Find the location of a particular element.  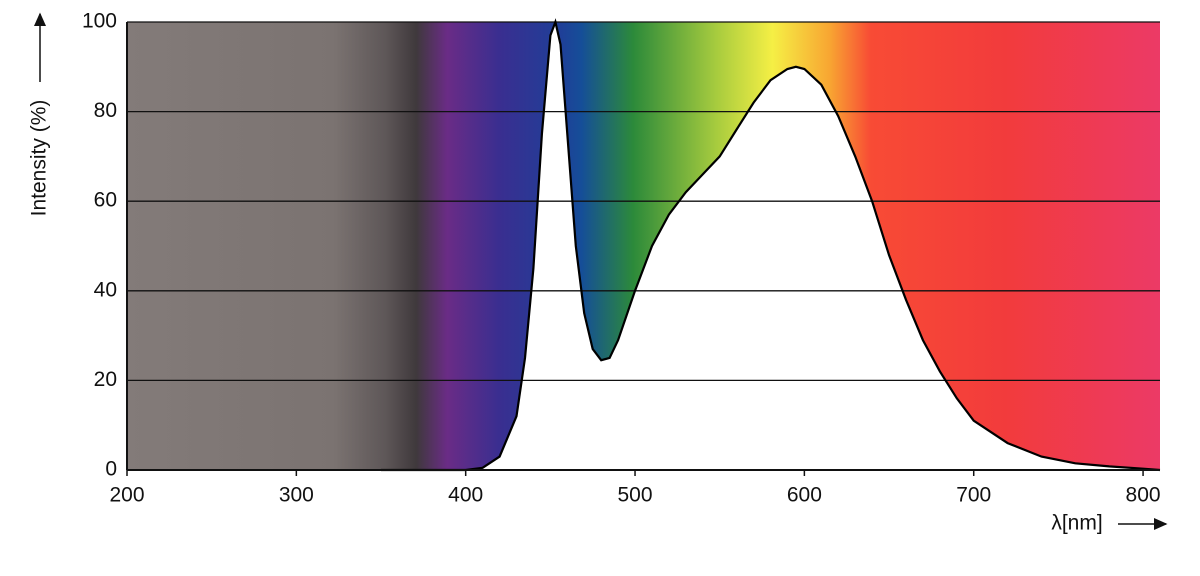

x-tick-label: 200 is located at coordinates (126, 495).